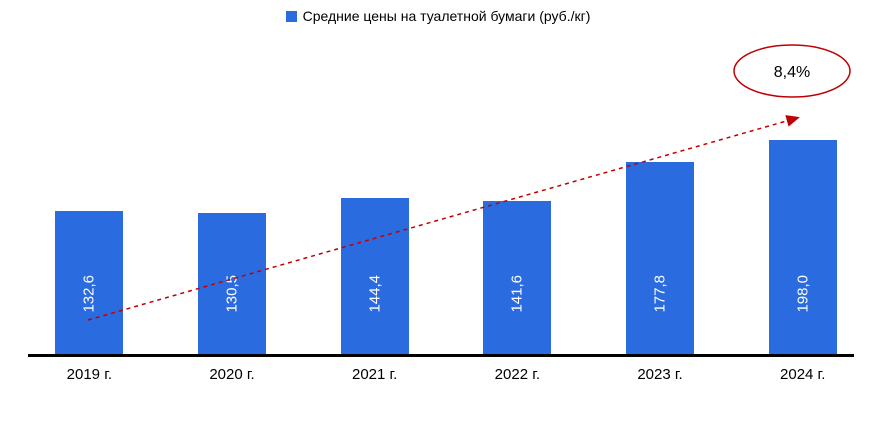 Image resolution: width=876 pixels, height=435 pixels. What do you see at coordinates (803, 374) in the screenshot?
I see `x-axis-label: 2024 г.` at bounding box center [803, 374].